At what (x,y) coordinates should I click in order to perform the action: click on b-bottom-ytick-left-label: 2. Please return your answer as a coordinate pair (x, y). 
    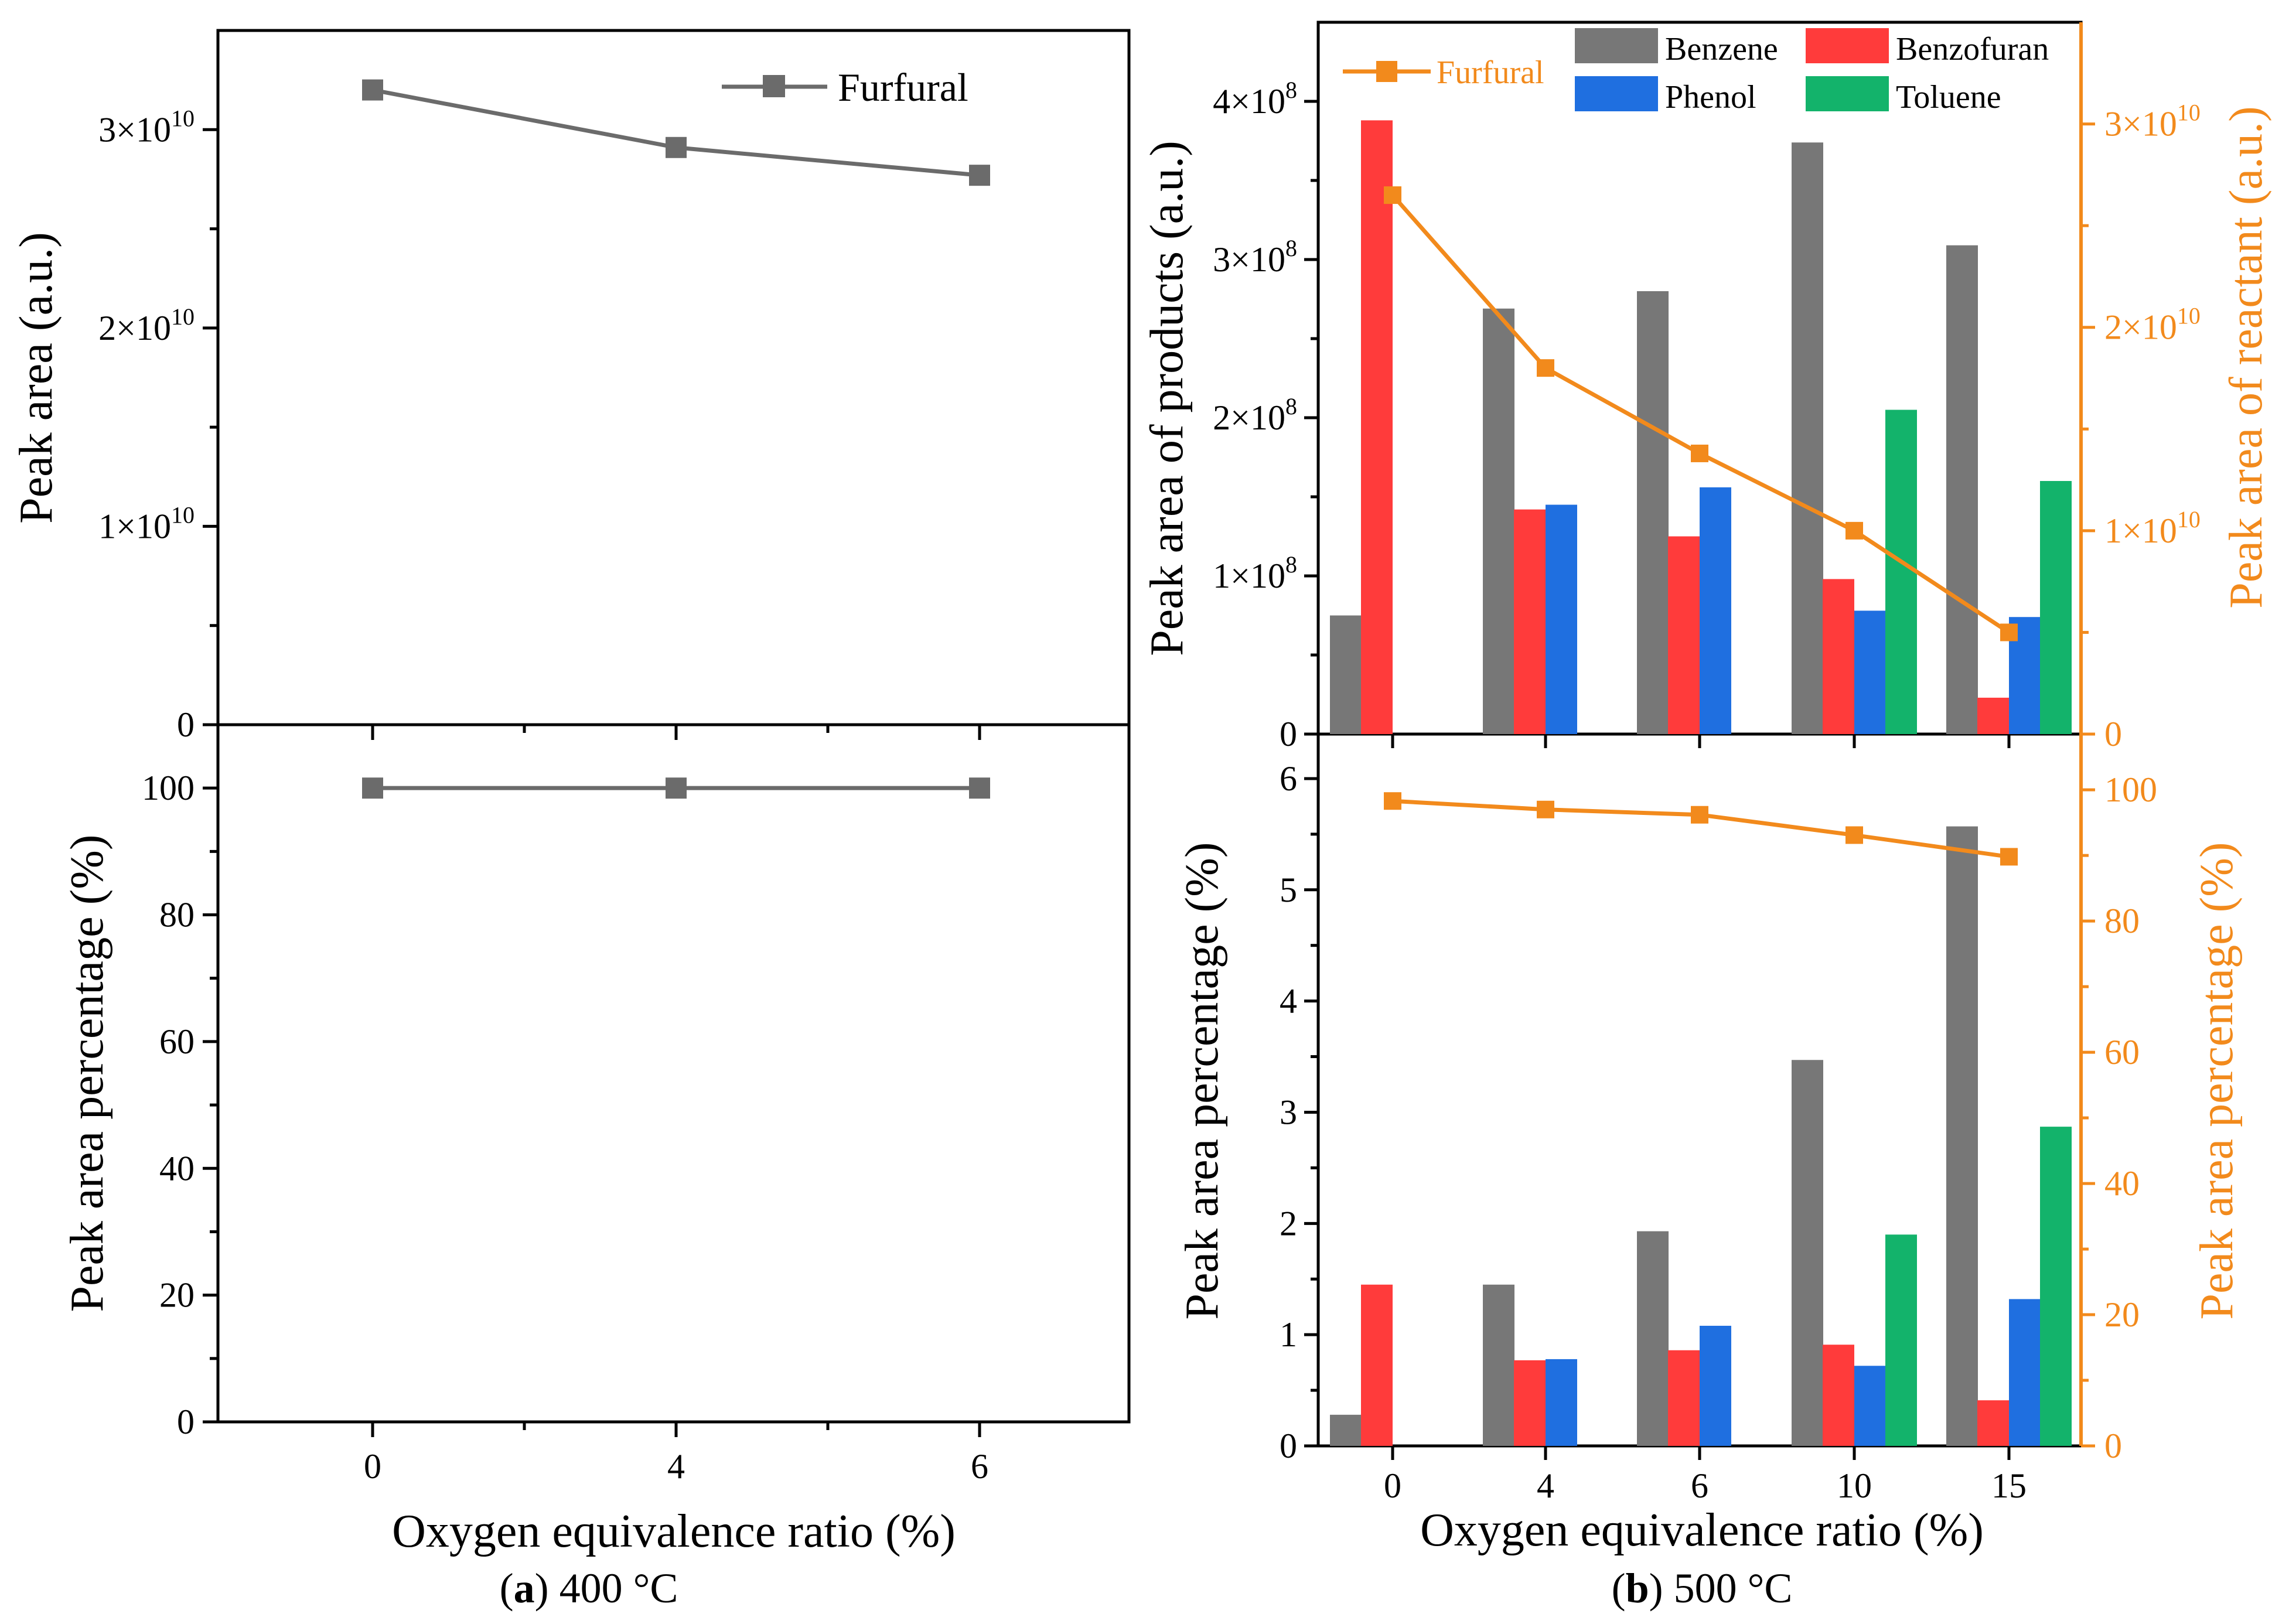
    Looking at the image, I should click on (1288, 1223).